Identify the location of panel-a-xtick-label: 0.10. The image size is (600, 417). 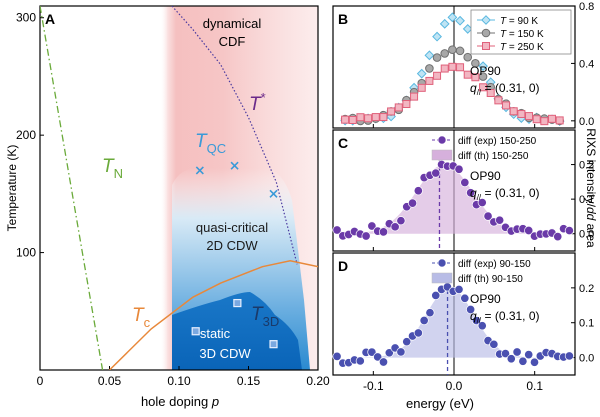
(179, 381).